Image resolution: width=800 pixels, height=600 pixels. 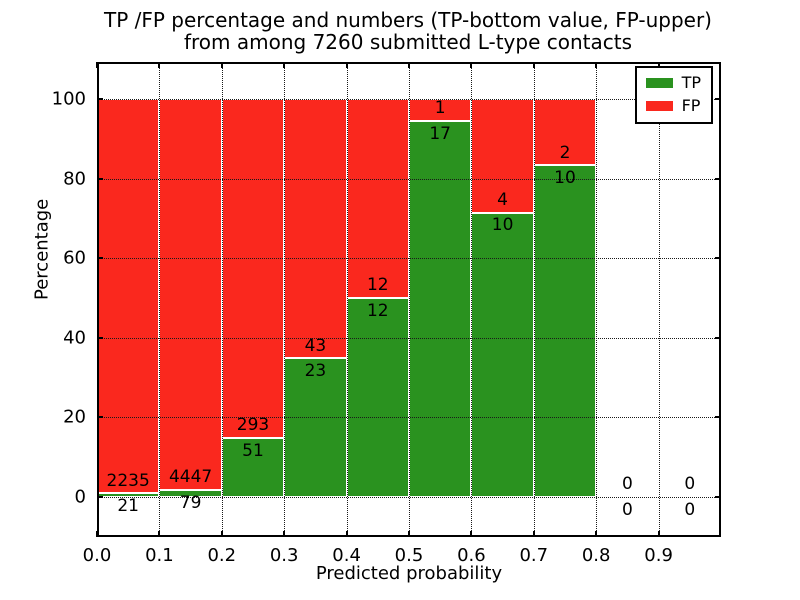 I want to click on x-tick-label: 0.0, so click(x=97, y=555).